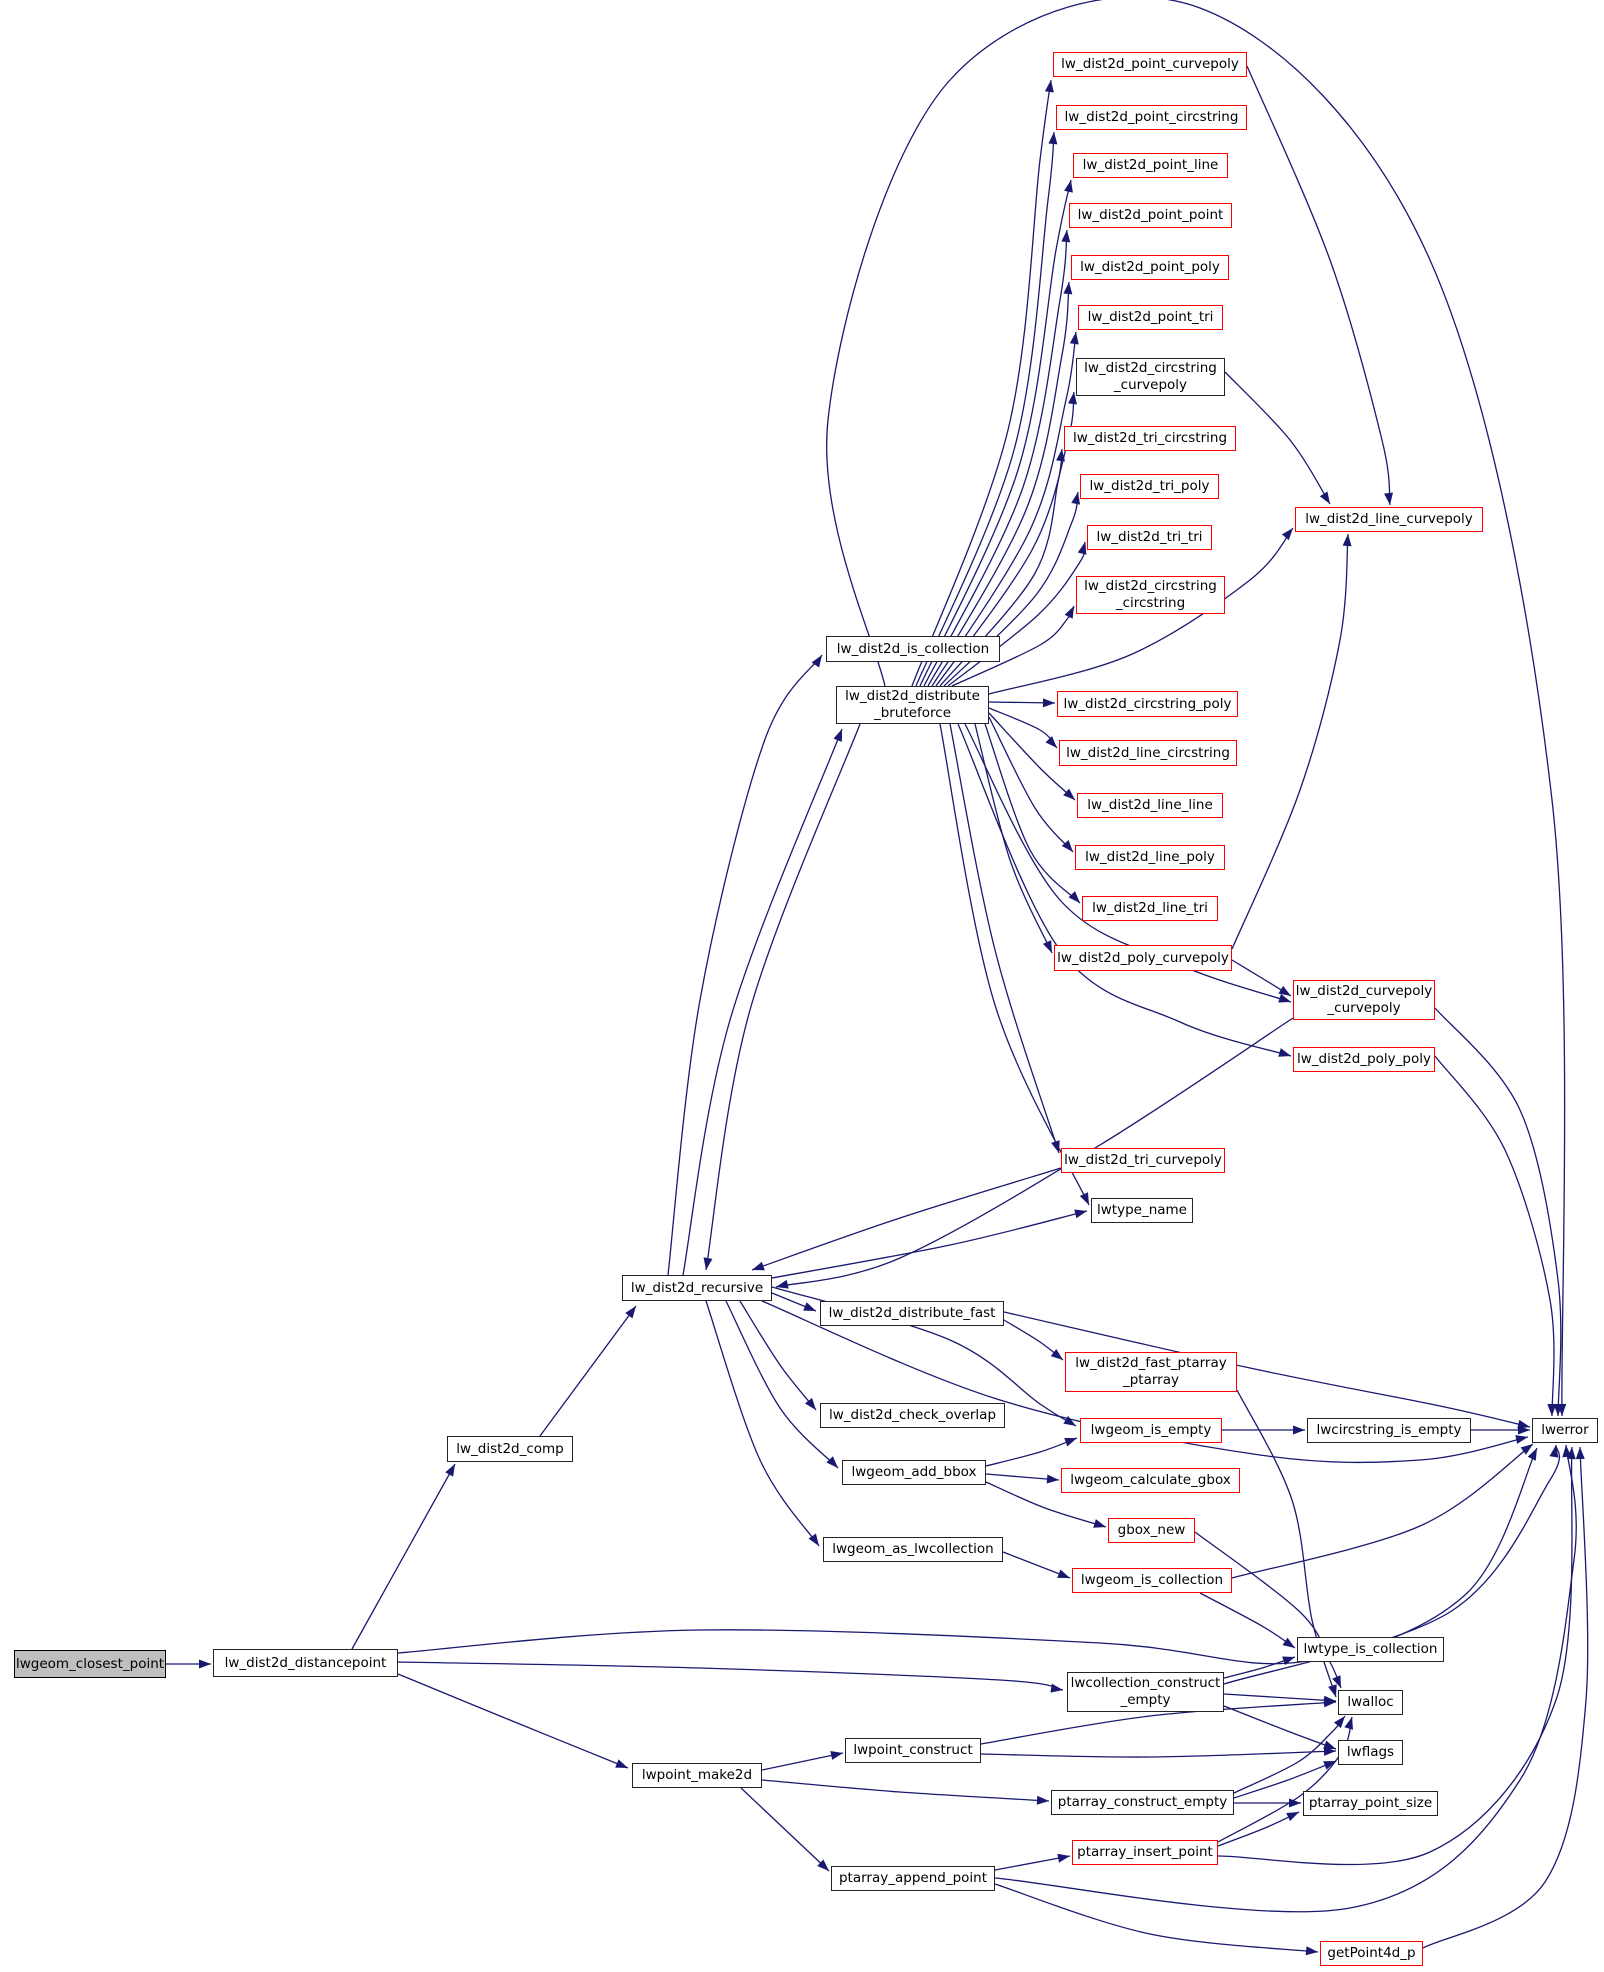 This screenshot has height=1972, width=1604. Describe the element at coordinates (1389, 519) in the screenshot. I see `node-line_curvepoly: lw_dist2d_line_curvepoly` at that location.